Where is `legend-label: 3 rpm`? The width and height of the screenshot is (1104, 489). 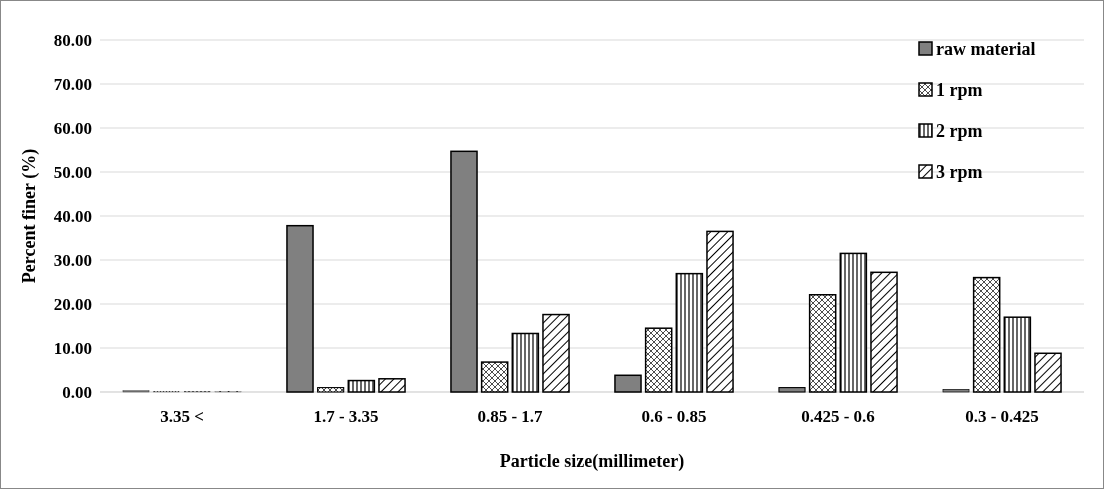
legend-label: 3 rpm is located at coordinates (959, 172).